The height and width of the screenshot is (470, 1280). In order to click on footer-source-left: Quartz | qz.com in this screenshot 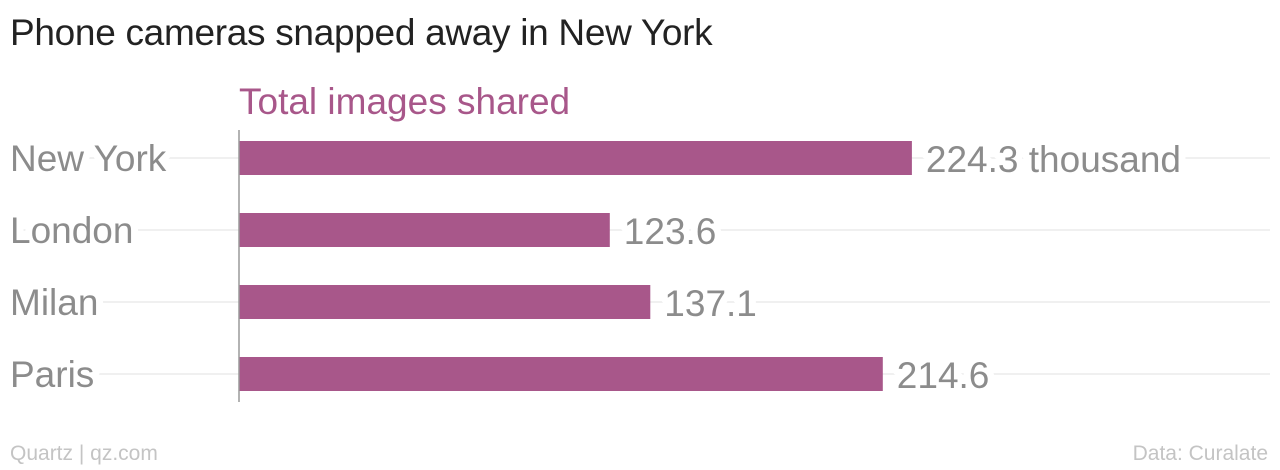, I will do `click(84, 453)`.